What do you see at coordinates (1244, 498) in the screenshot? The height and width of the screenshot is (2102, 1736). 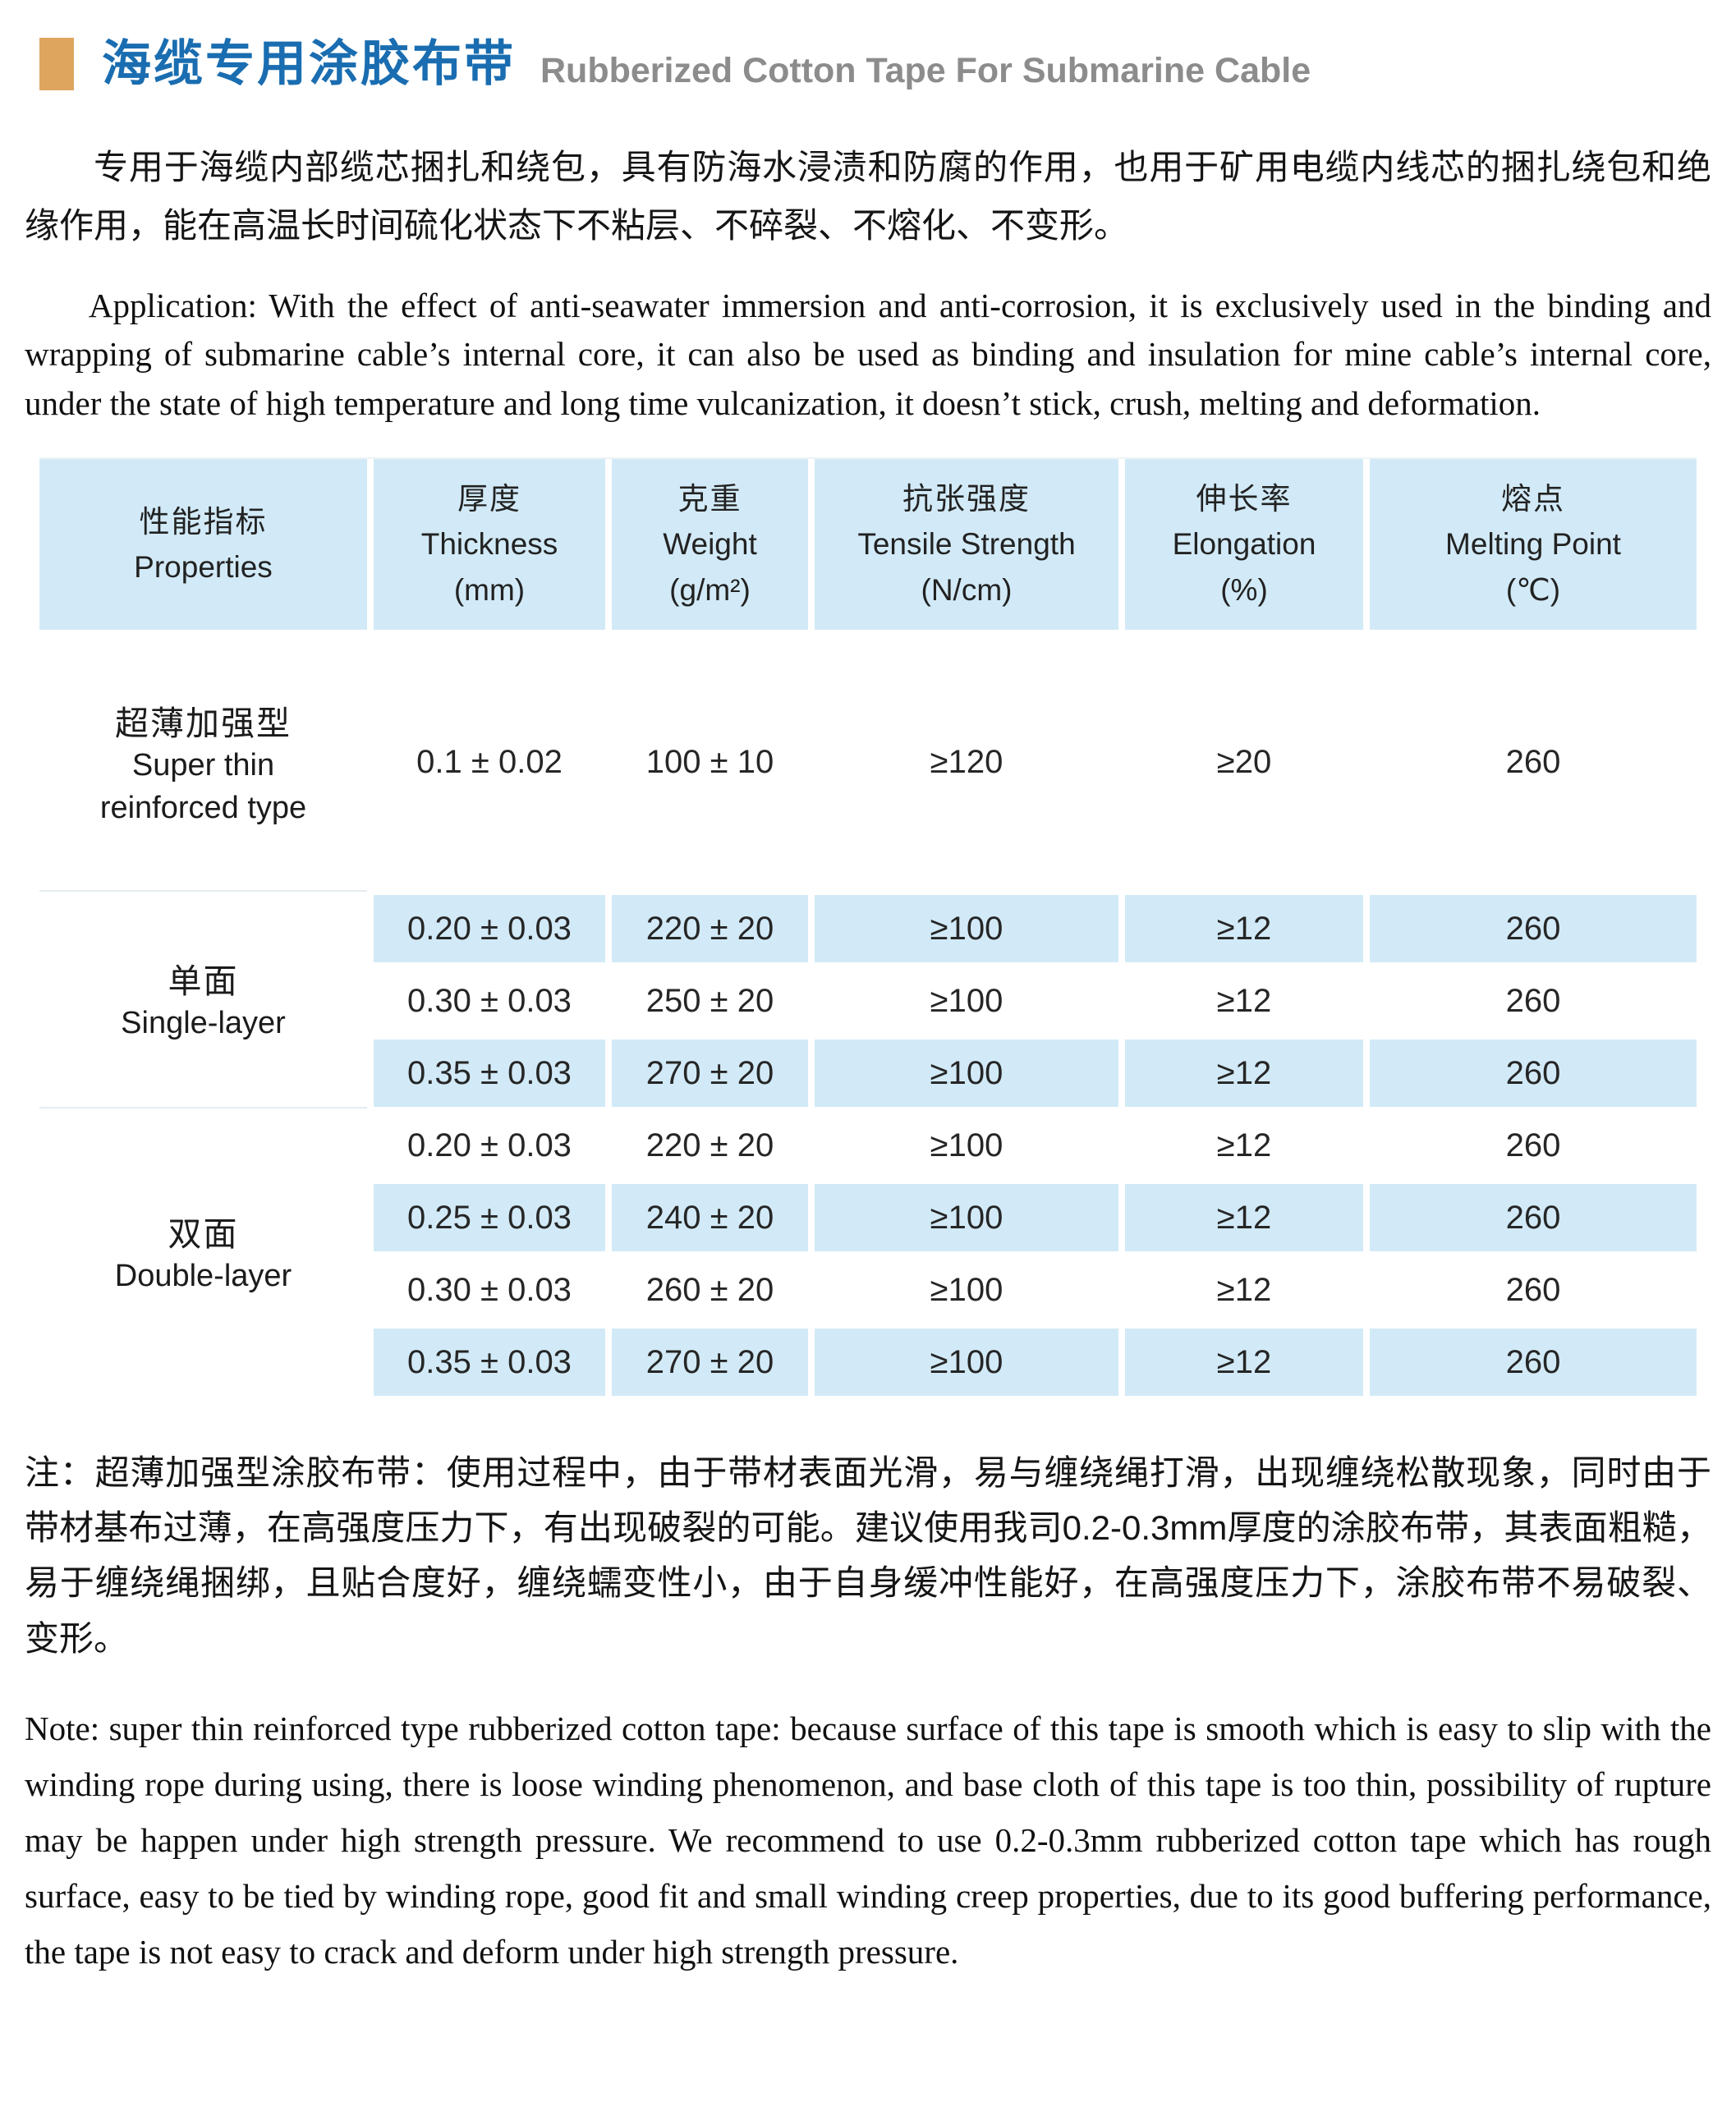 I see `header-zh: 伸长率` at bounding box center [1244, 498].